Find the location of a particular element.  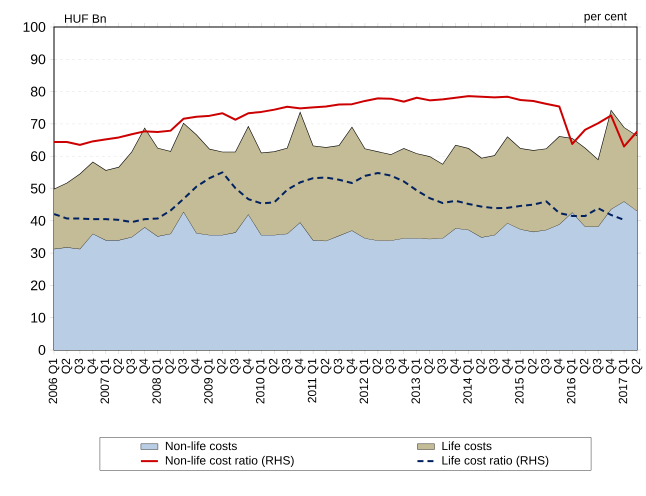

legend-label: Non-life cost ratio (RHS) is located at coordinates (230, 461).